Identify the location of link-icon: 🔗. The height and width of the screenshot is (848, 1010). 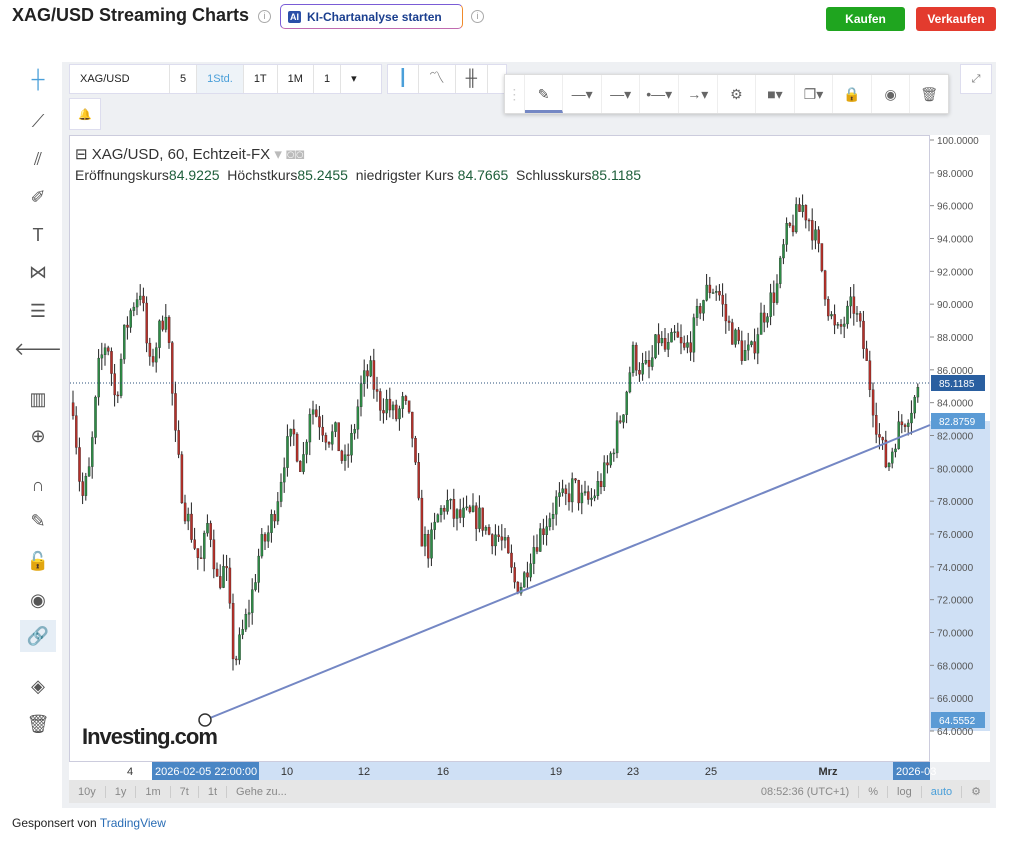
(38, 636).